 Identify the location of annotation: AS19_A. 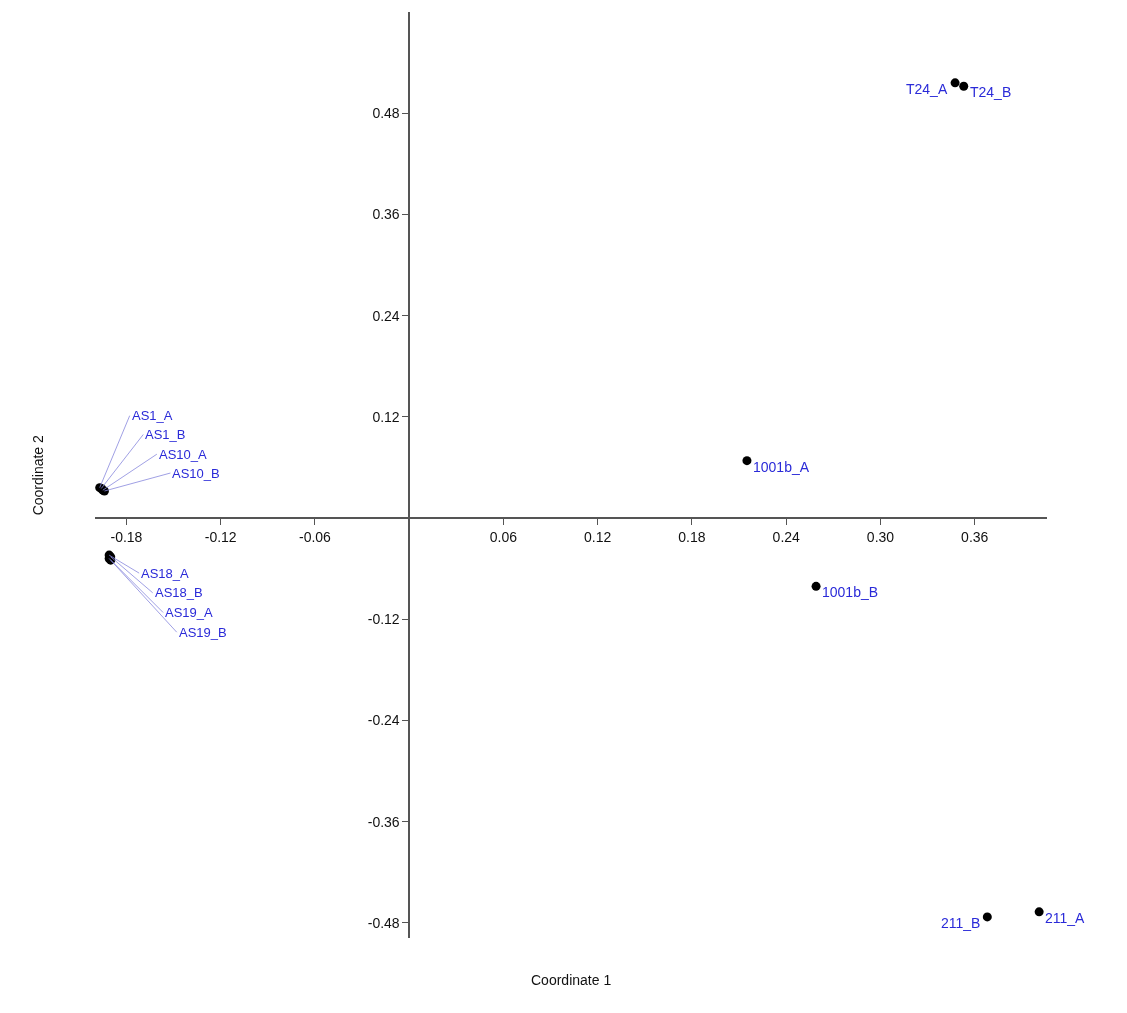
(189, 612).